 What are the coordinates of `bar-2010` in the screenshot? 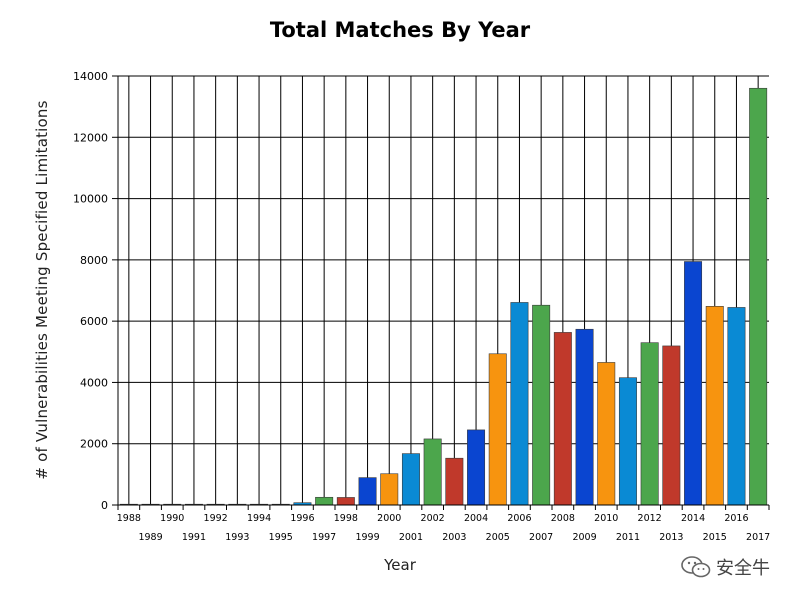 It's located at (606, 434).